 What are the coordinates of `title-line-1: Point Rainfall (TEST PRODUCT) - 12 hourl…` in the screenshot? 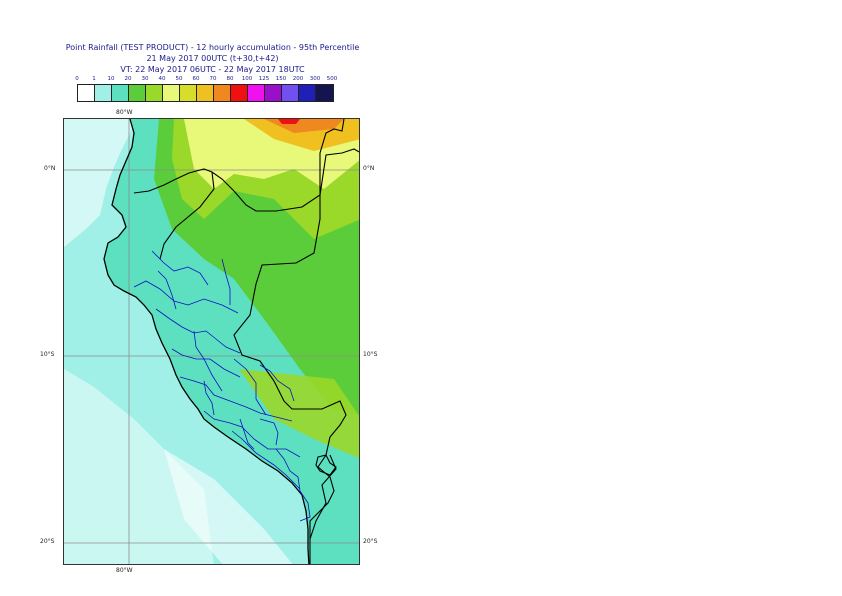 It's located at (212, 47).